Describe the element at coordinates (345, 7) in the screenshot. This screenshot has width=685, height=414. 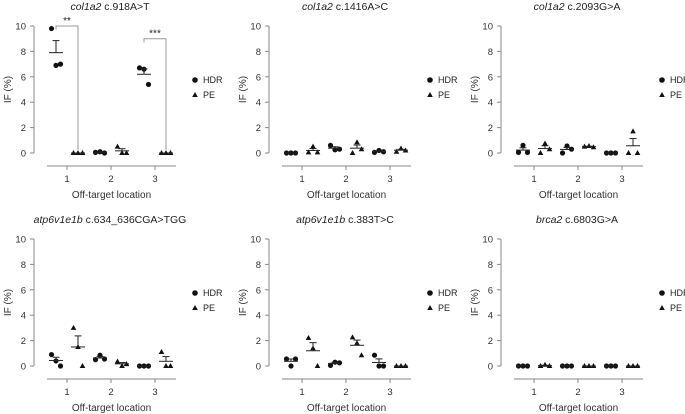
I see `chart-title: col1a2 c.1416A>C` at that location.